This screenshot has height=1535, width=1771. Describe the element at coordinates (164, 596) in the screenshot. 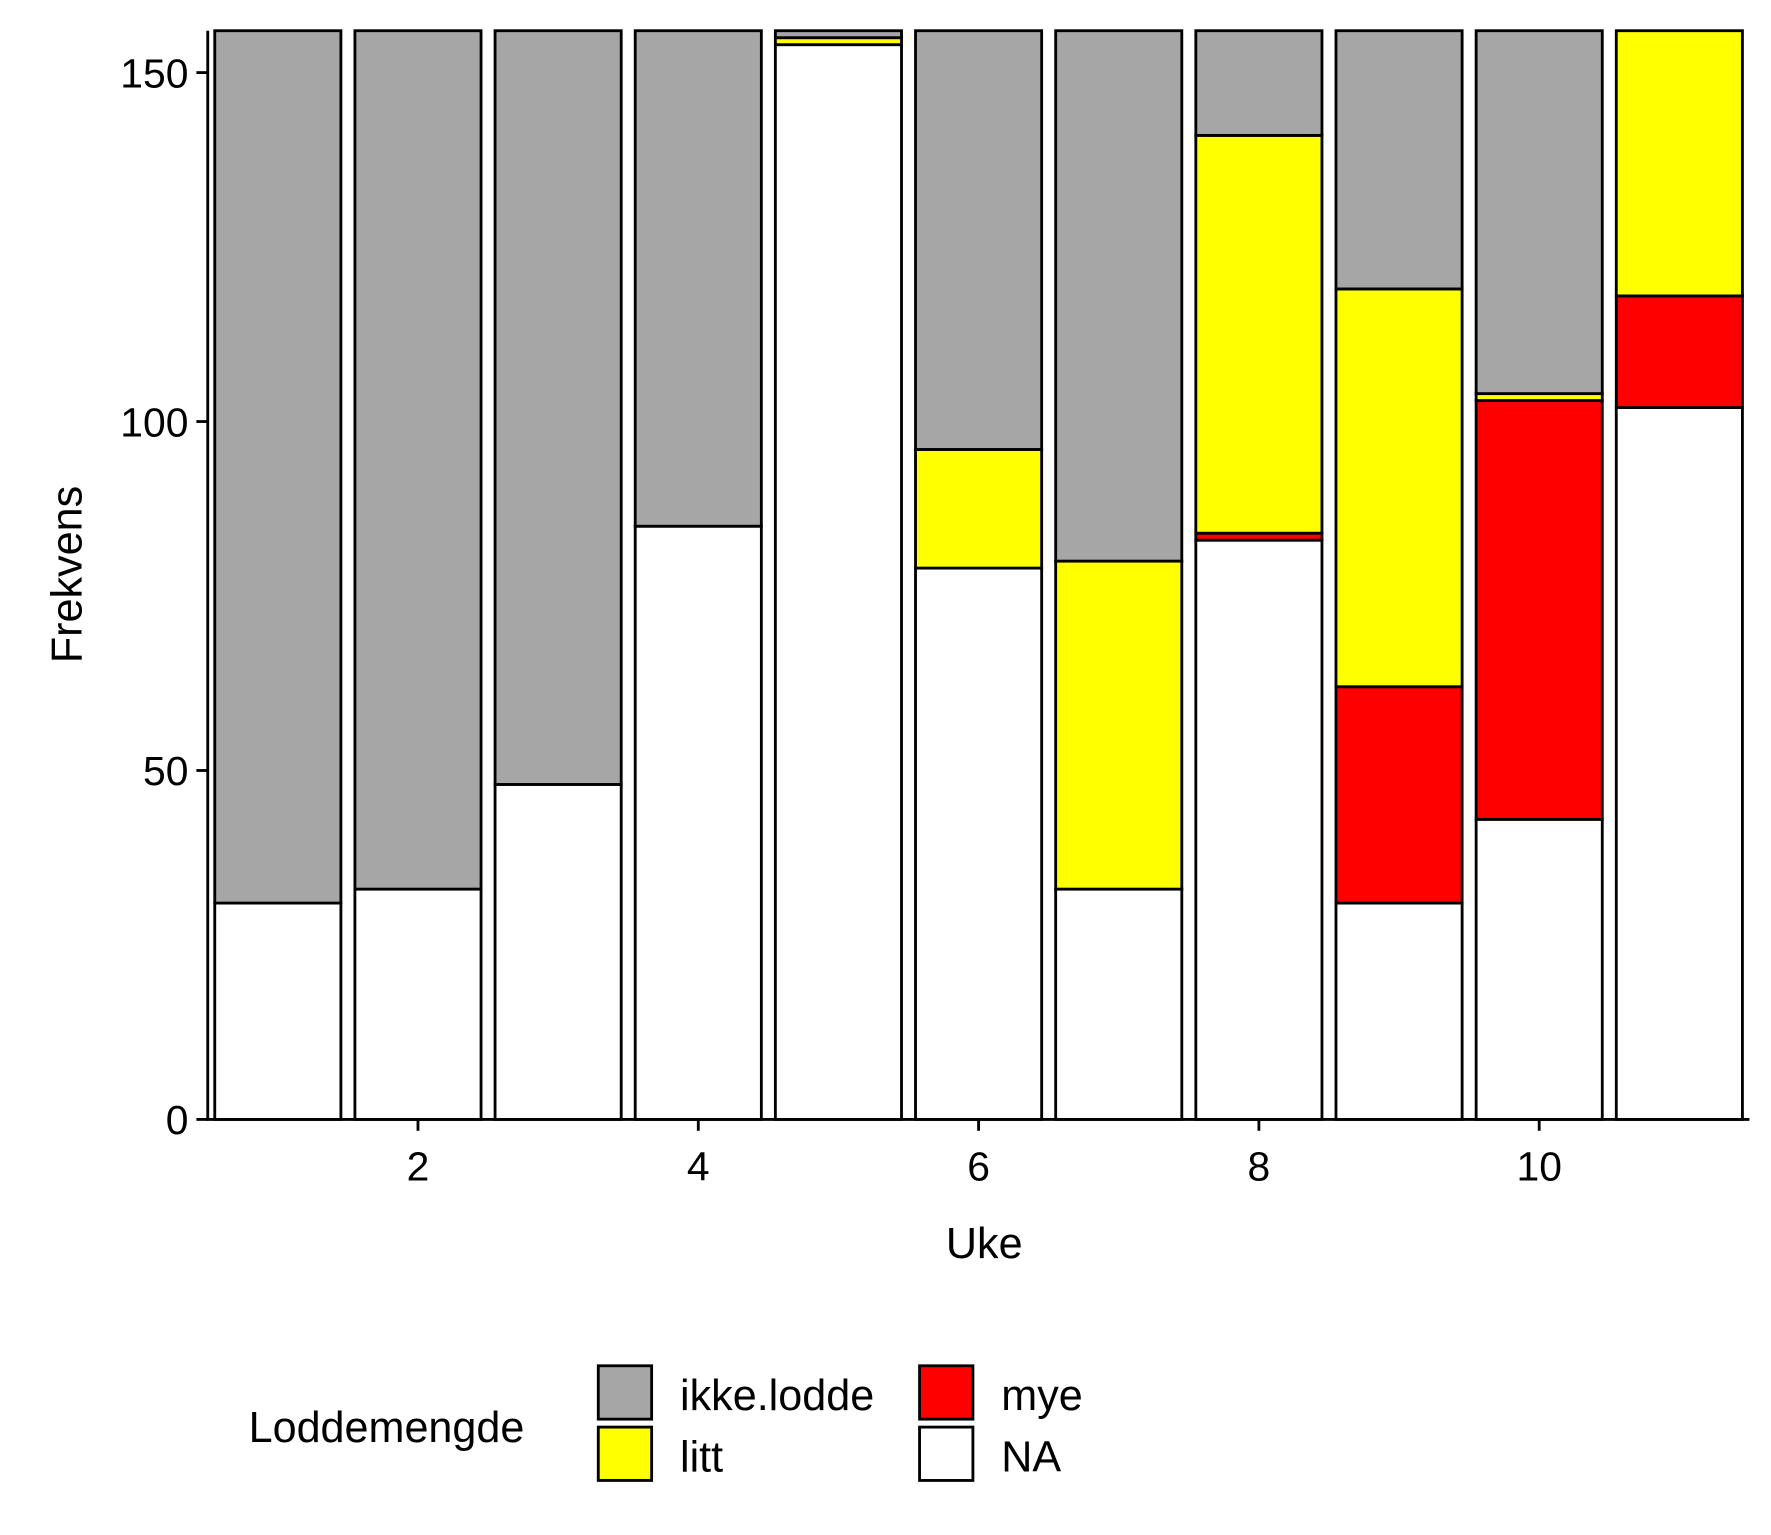

I see `y-axis-ticks: 0 50 100 150` at that location.